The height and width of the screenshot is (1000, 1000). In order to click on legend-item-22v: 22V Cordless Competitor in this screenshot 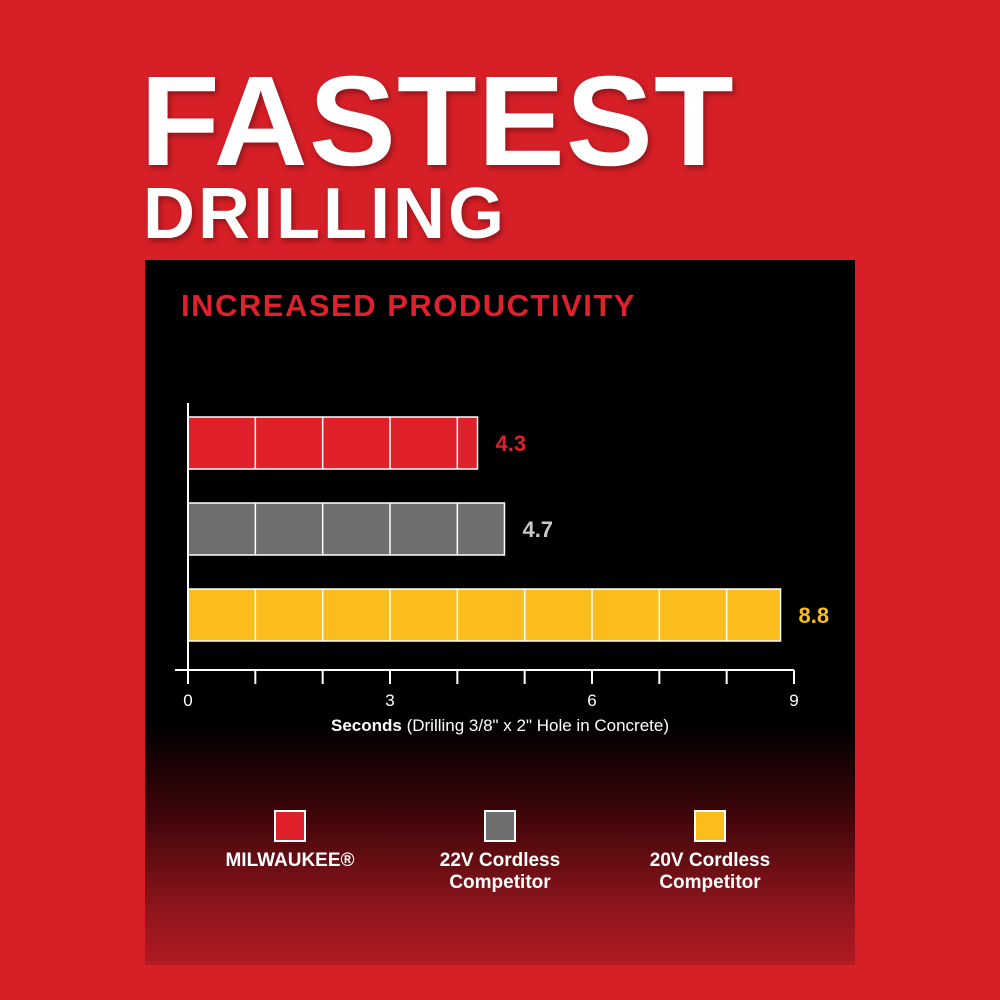, I will do `click(500, 852)`.